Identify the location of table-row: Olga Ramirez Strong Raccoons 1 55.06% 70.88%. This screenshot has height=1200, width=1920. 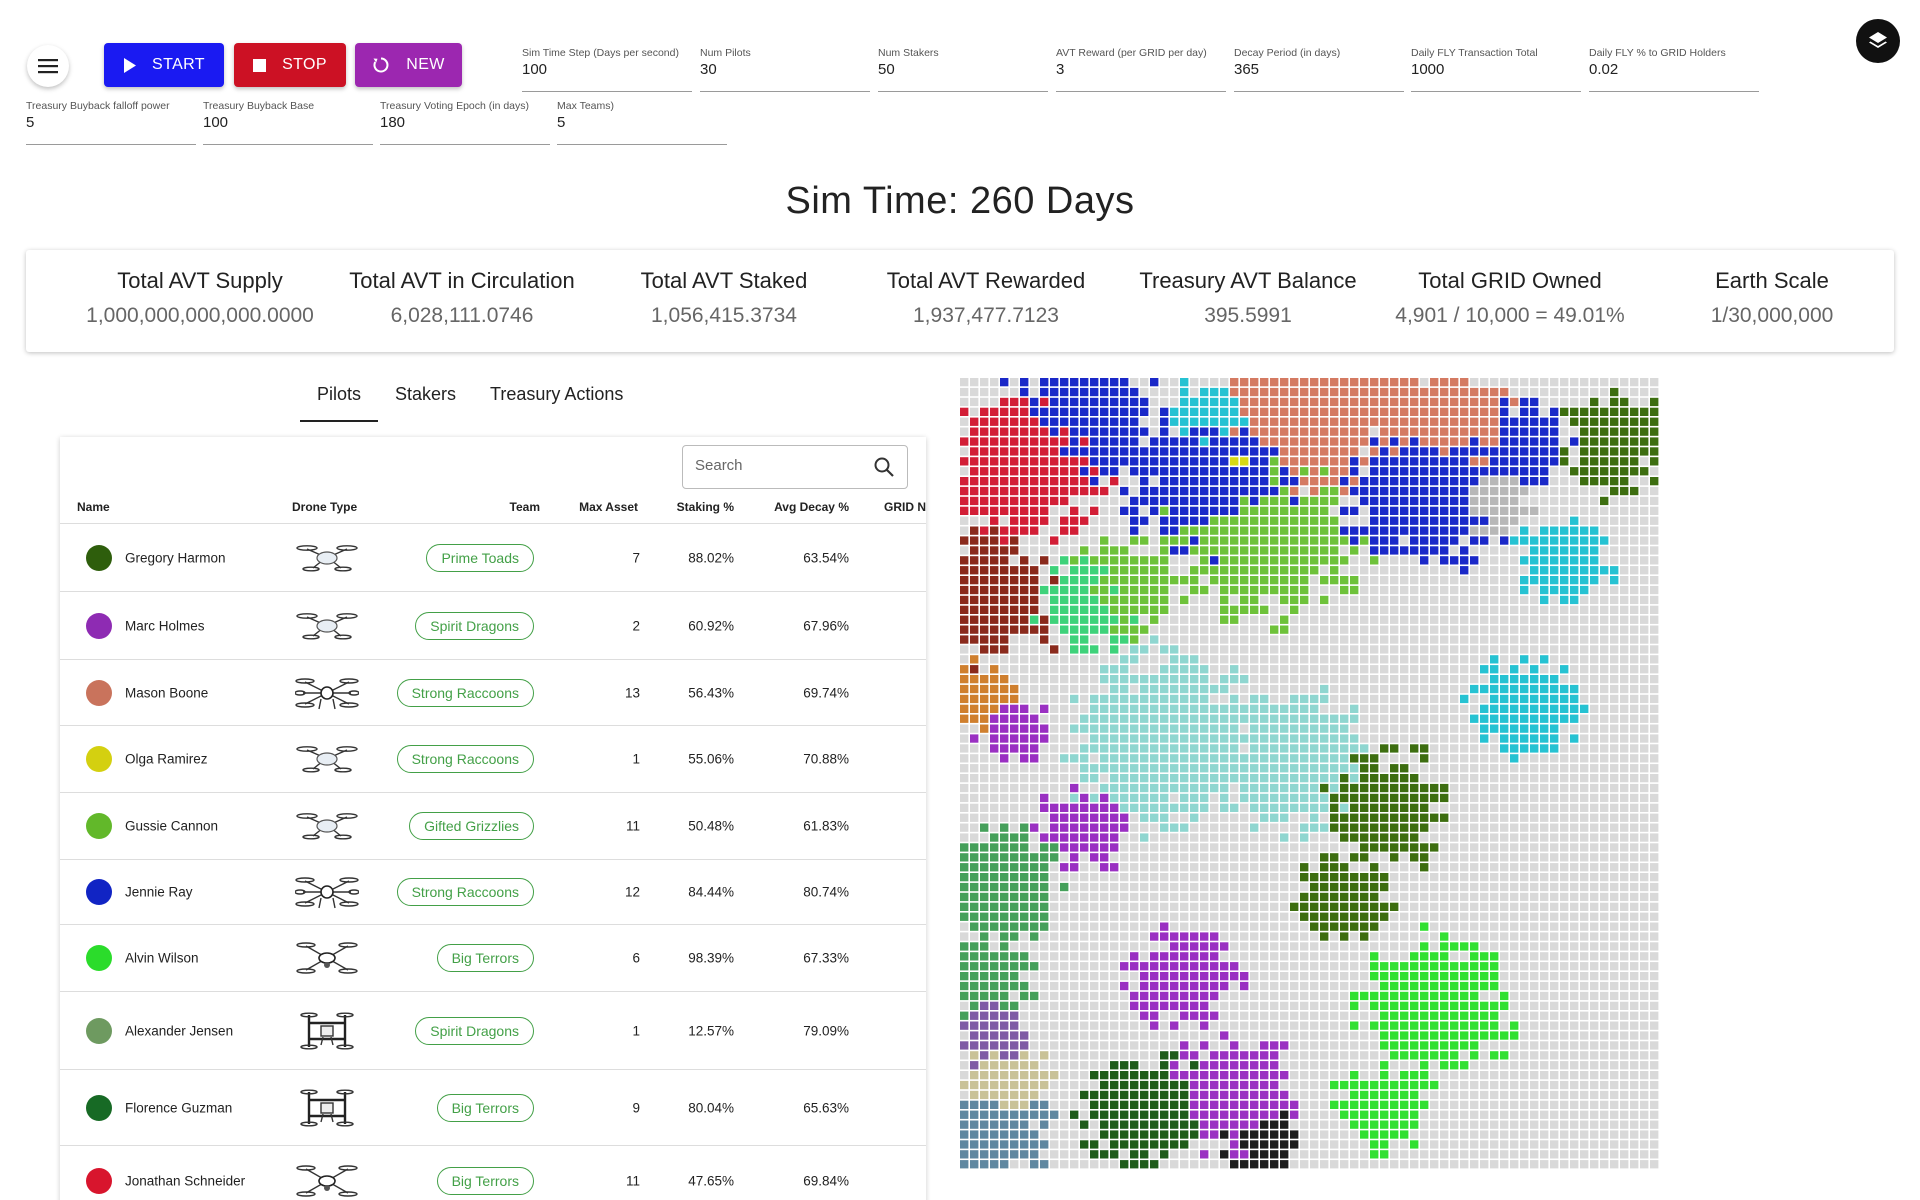
(493, 759).